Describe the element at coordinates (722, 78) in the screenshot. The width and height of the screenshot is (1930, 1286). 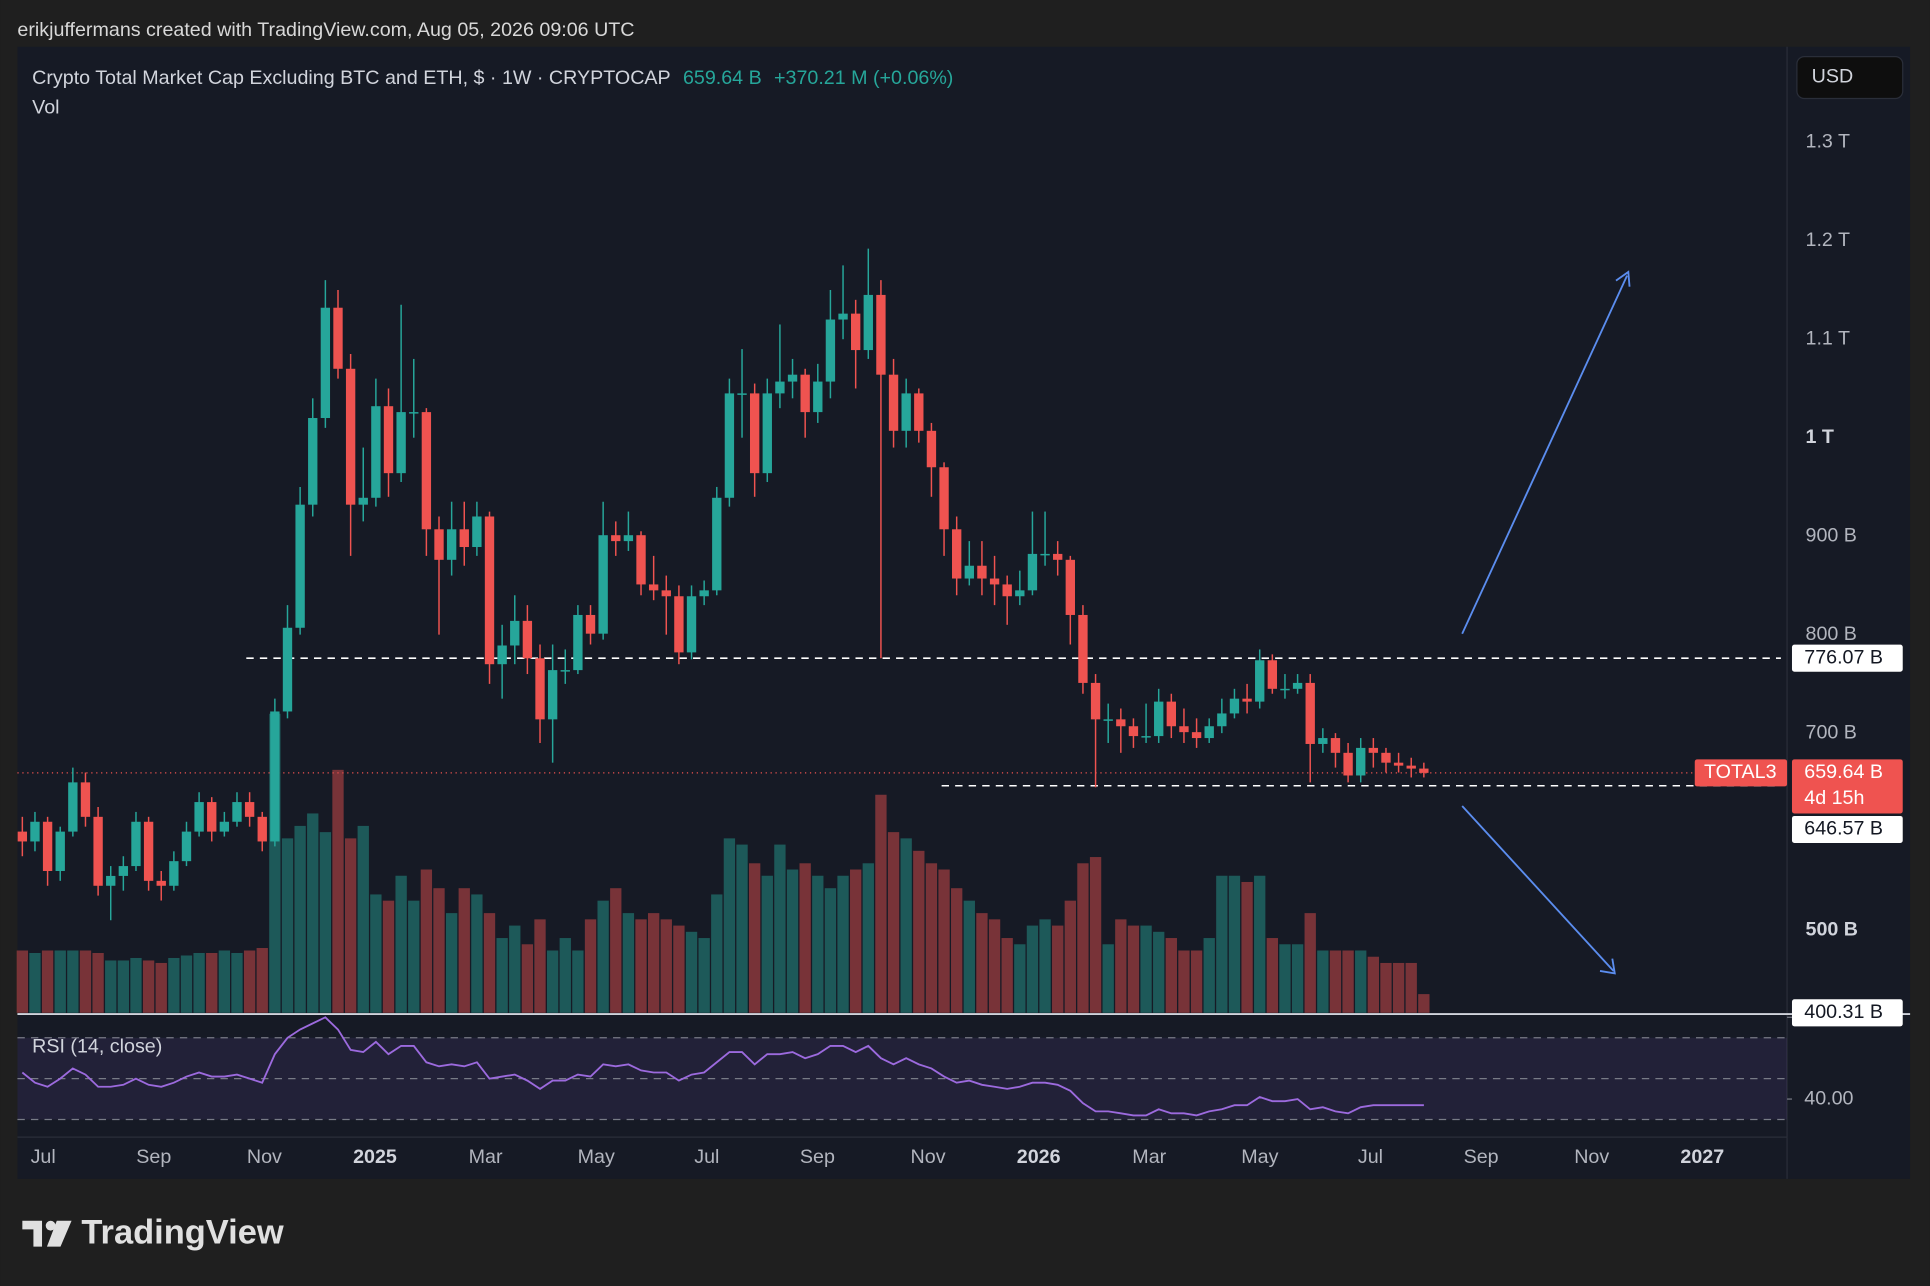
I see `legend-last: 659.64 B` at that location.